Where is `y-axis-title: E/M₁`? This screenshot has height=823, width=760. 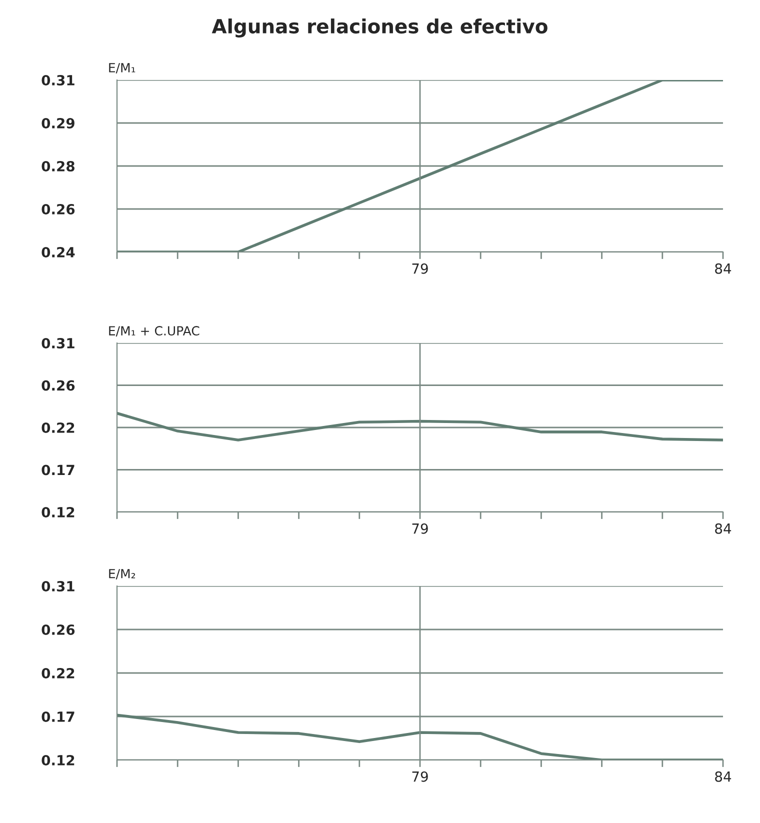 y-axis-title: E/M₁ is located at coordinates (122, 68).